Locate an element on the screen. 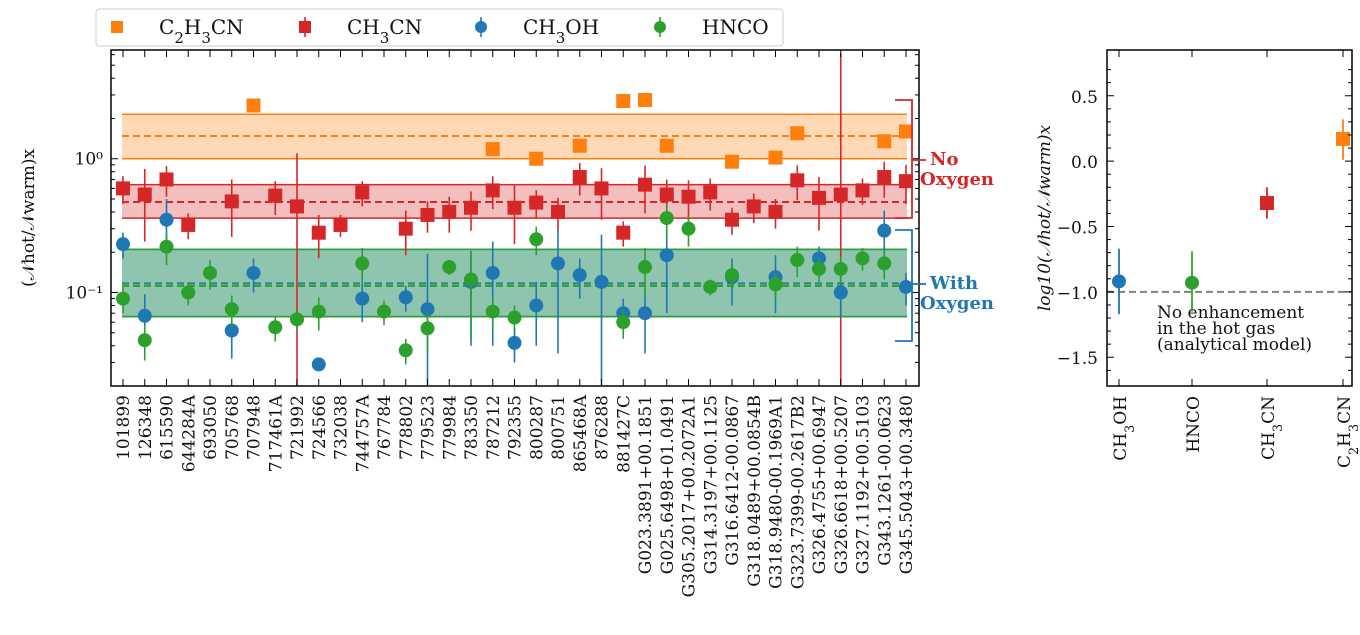 The width and height of the screenshot is (1360, 635). point-CH₃CN-800287 is located at coordinates (536, 202).